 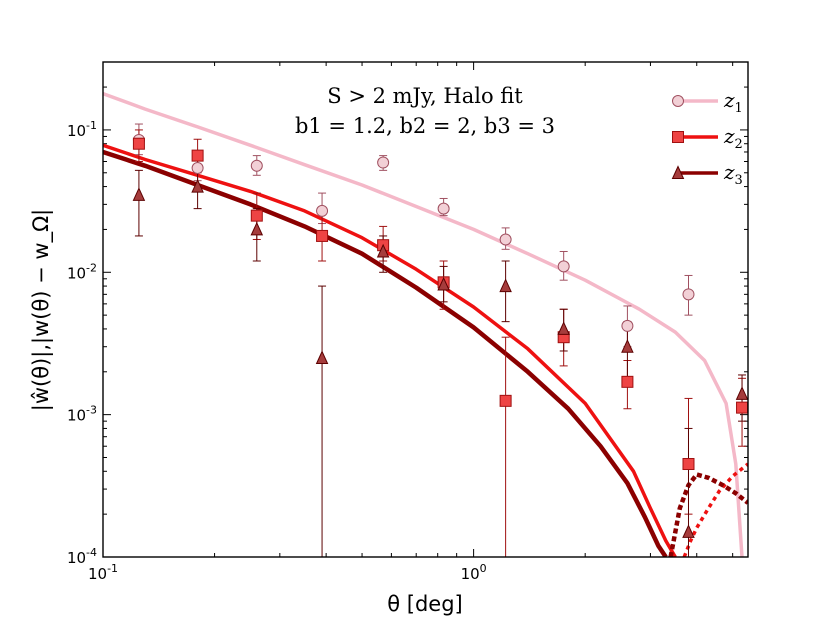 What do you see at coordinates (103, 572) in the screenshot?
I see `x-tick-label: 10⁻¹` at bounding box center [103, 572].